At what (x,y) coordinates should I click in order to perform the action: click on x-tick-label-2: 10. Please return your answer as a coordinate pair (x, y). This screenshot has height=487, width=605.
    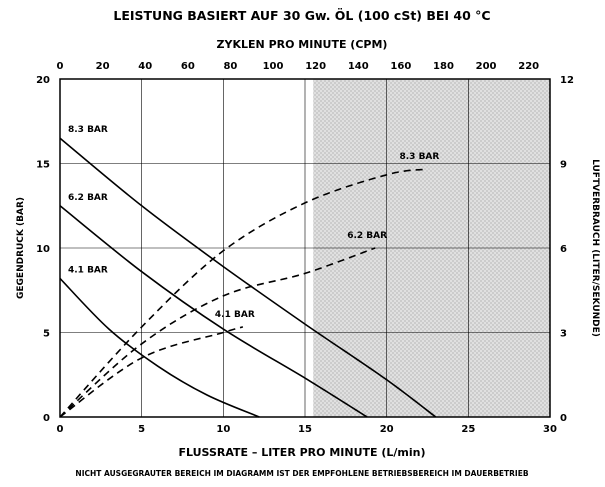
    Looking at the image, I should click on (223, 429).